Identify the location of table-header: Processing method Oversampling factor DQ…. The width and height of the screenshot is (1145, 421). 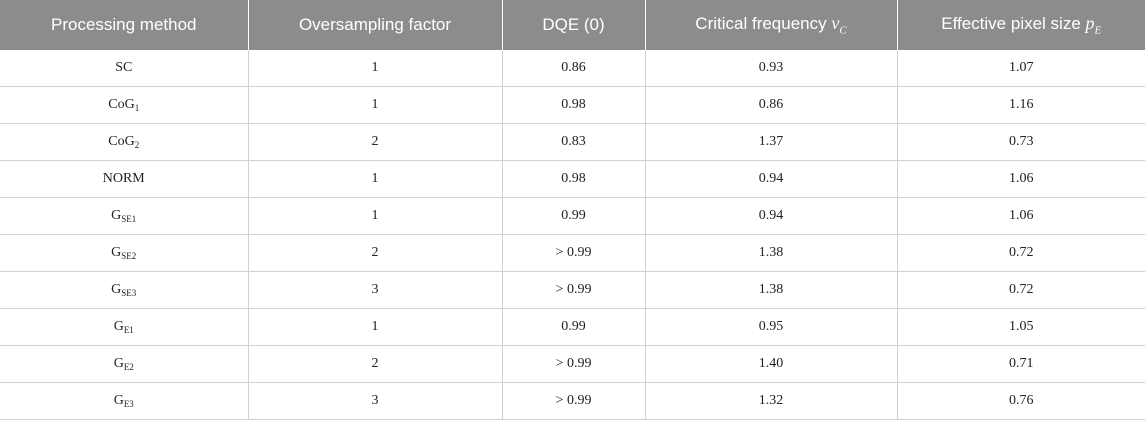
(572, 25).